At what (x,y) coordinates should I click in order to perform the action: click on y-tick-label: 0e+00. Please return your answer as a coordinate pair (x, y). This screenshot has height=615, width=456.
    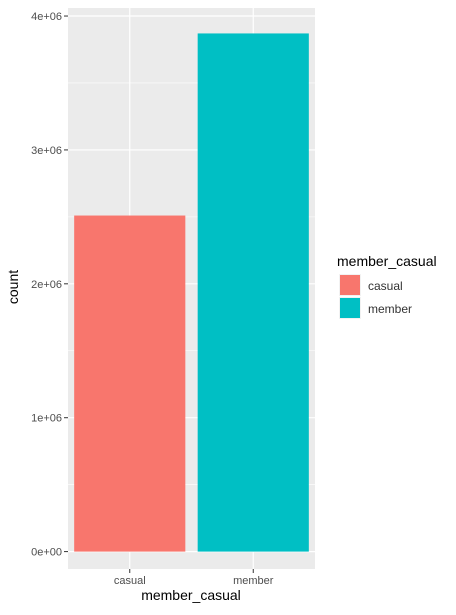
    Looking at the image, I should click on (46, 553).